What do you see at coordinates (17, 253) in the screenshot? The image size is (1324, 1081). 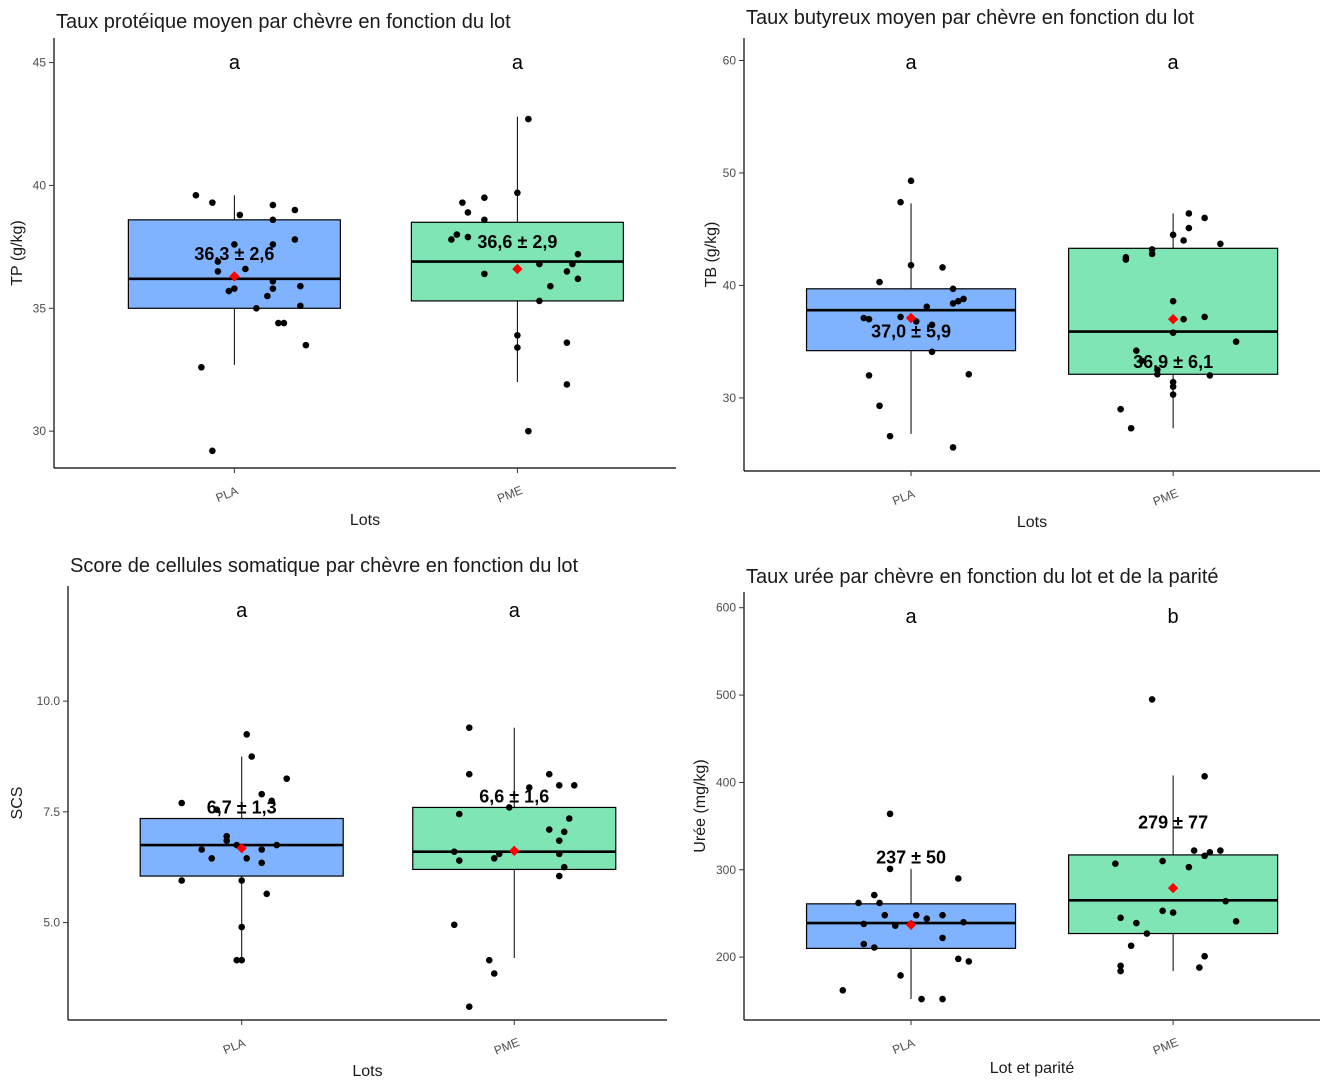 I see `y-axis-title: TP (g/kg)` at bounding box center [17, 253].